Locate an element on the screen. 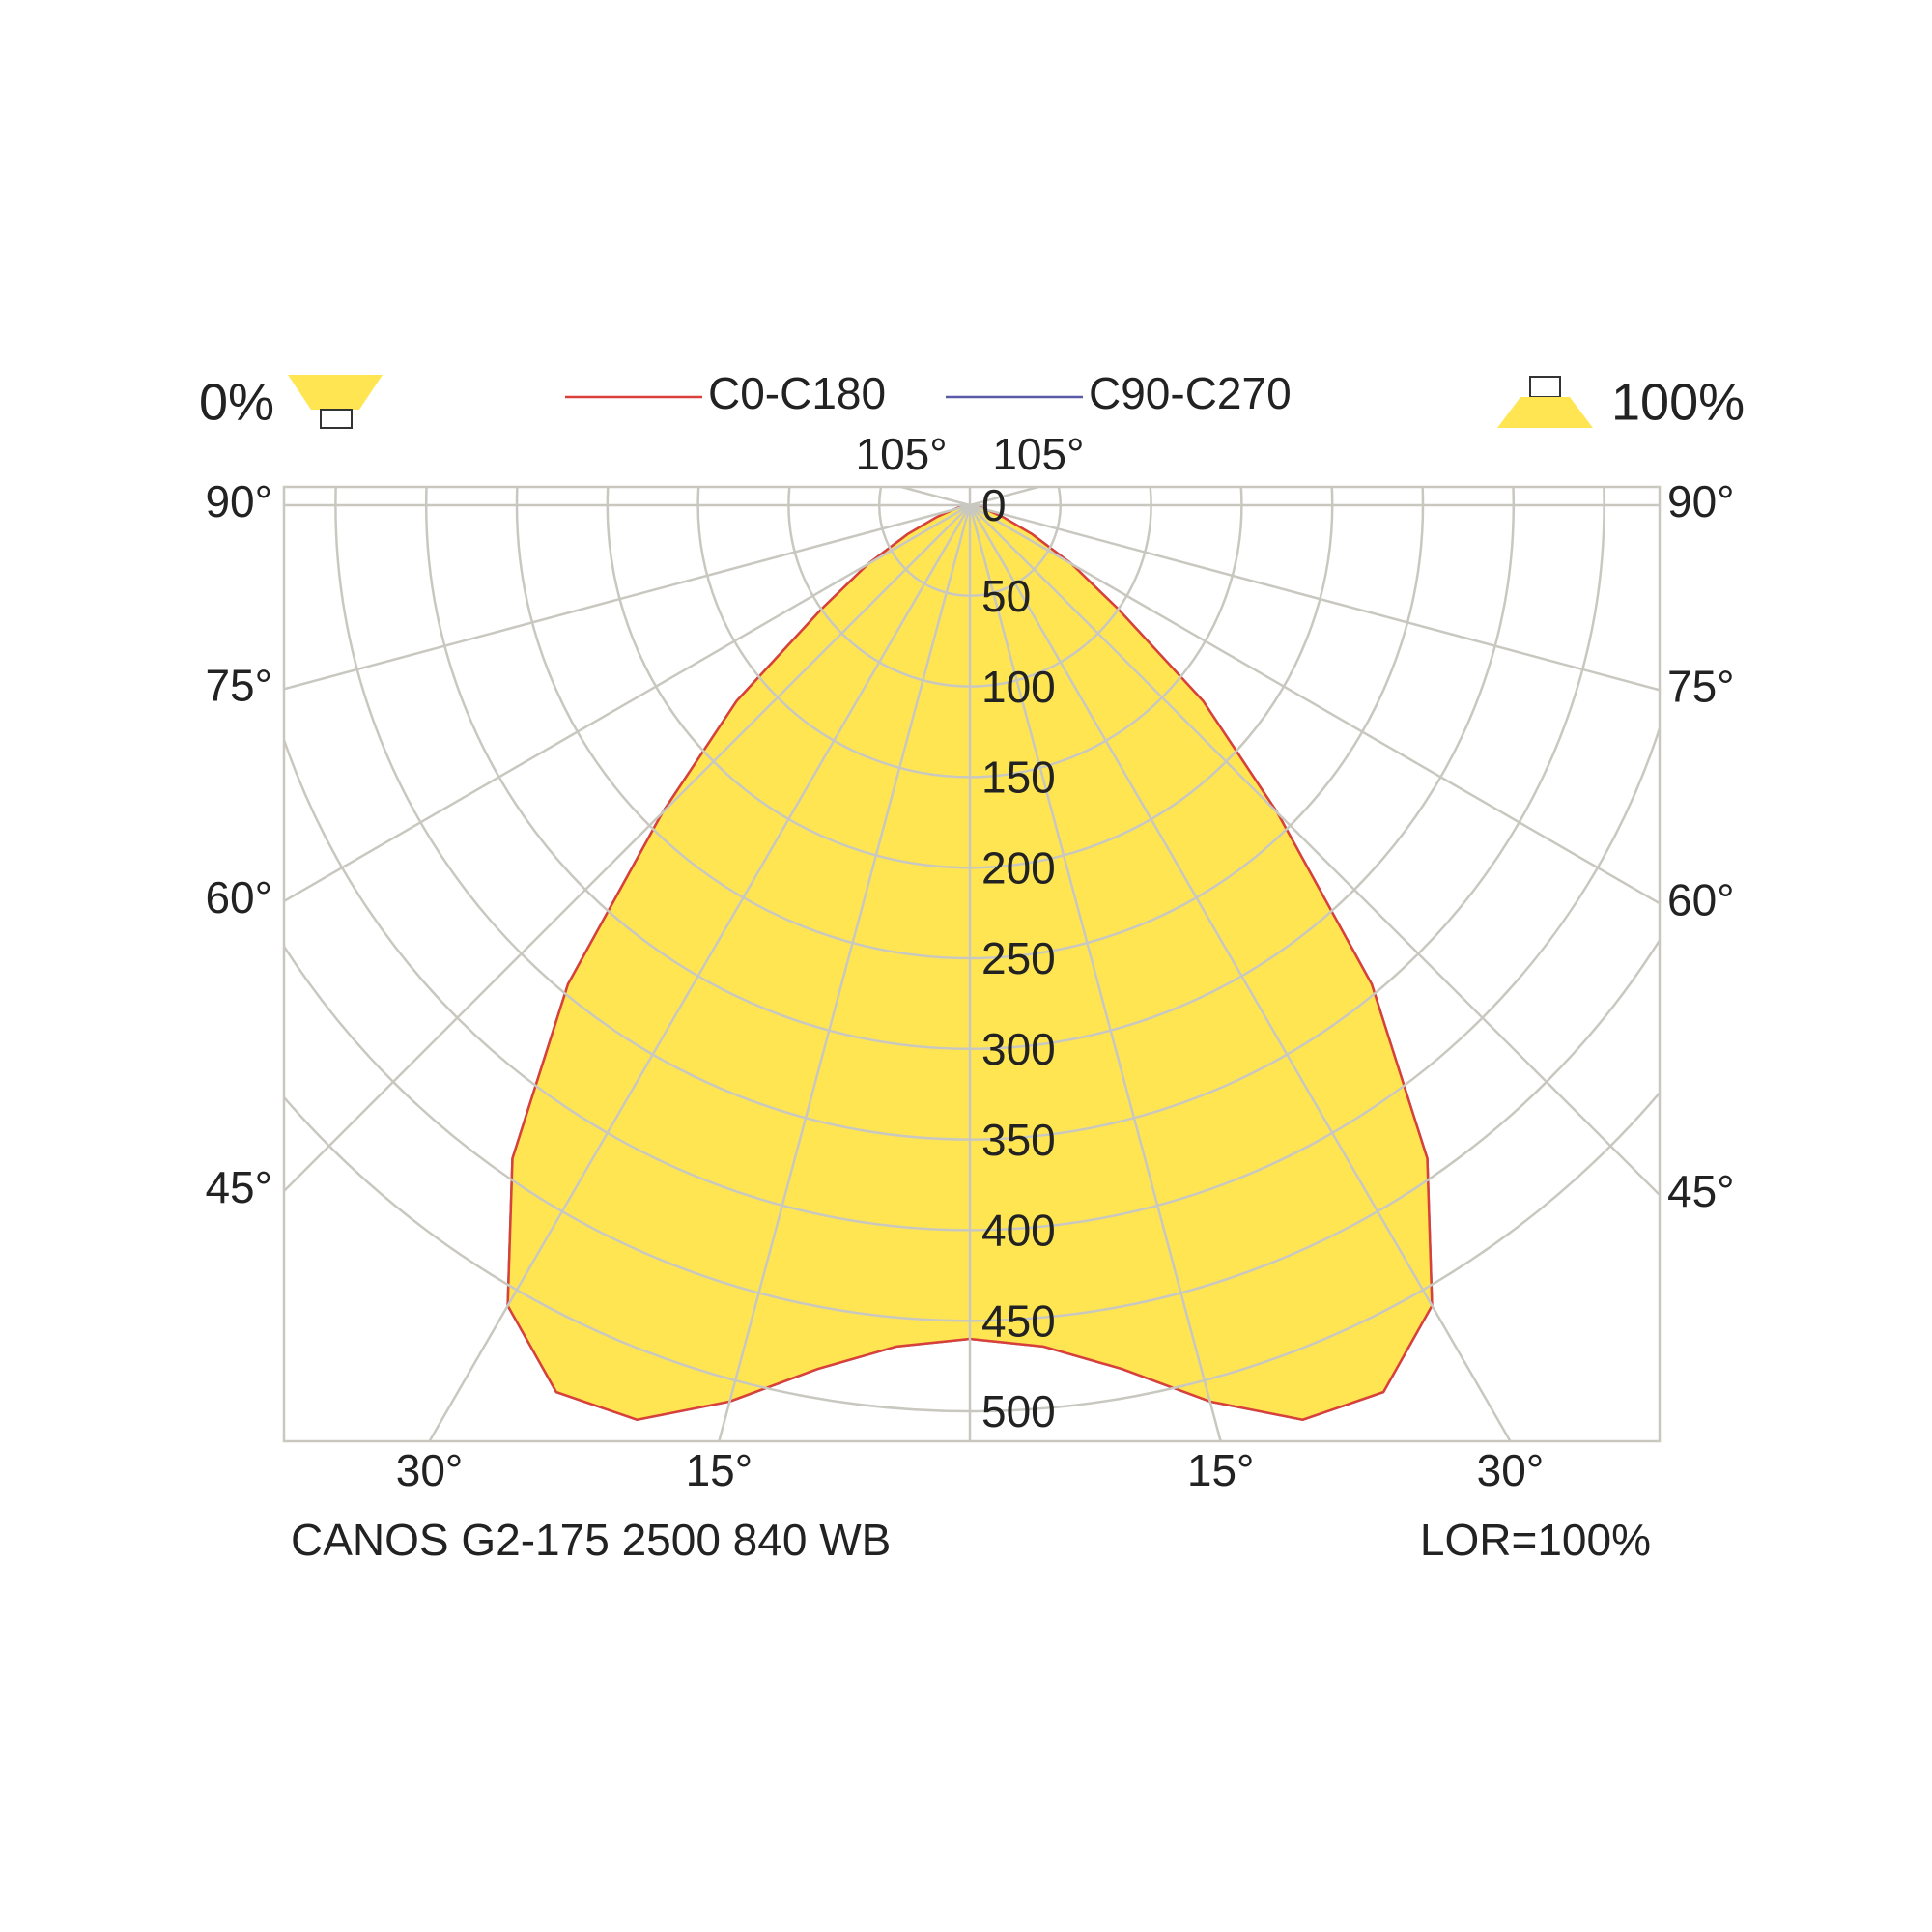 The width and height of the screenshot is (1932, 1932). legend-label: C90-C270 is located at coordinates (1190, 393).